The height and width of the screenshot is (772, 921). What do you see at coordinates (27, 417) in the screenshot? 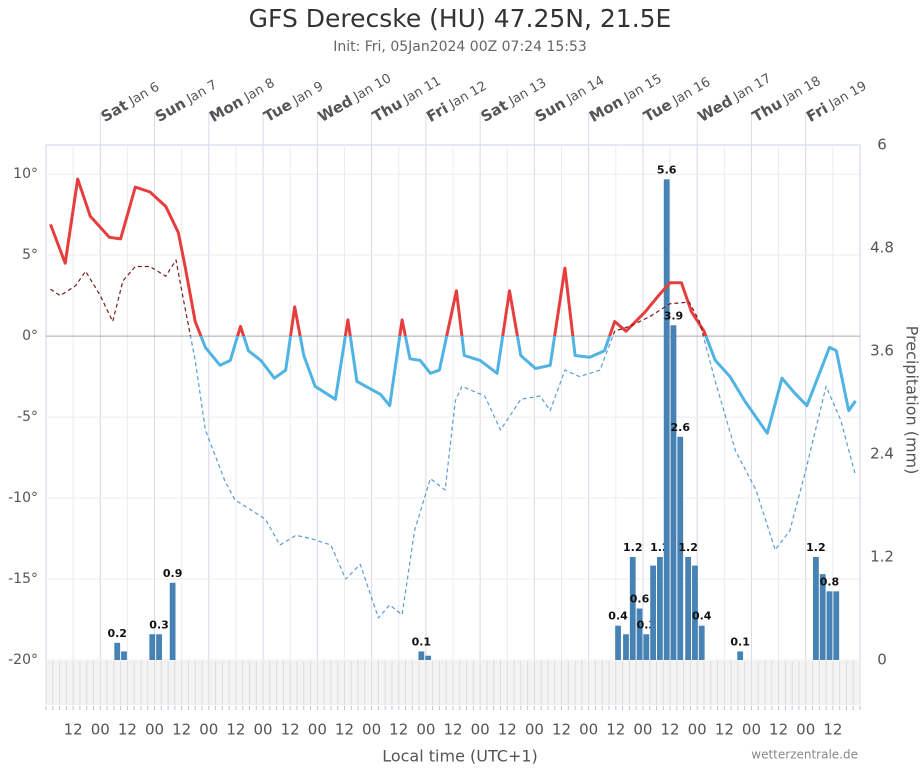
I see `y-tick-label: -5°` at bounding box center [27, 417].